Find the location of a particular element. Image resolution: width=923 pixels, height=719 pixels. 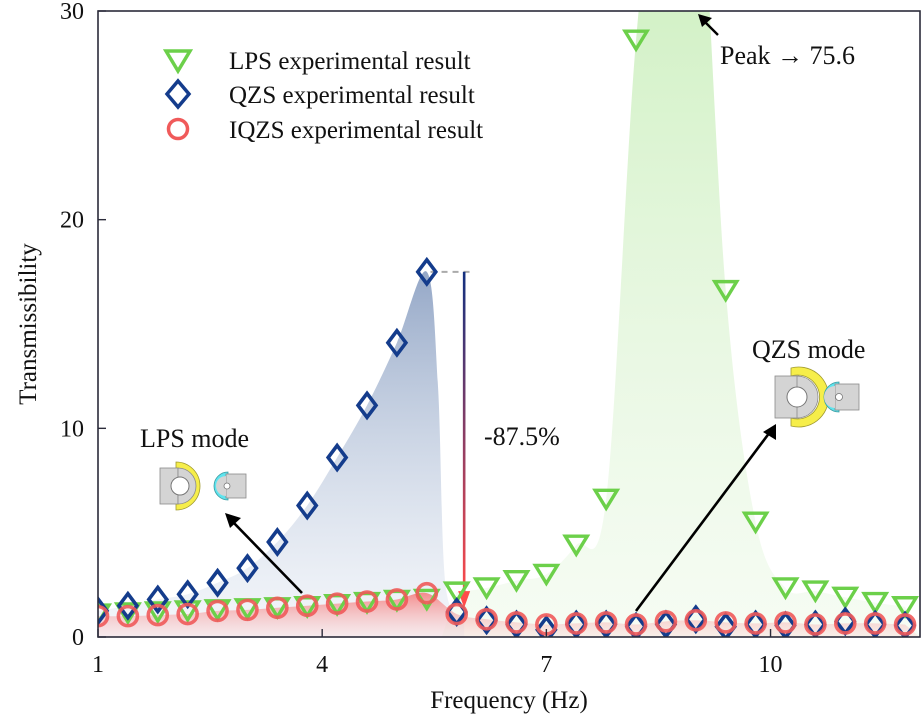

x-tick-label: 4 is located at coordinates (322, 665).